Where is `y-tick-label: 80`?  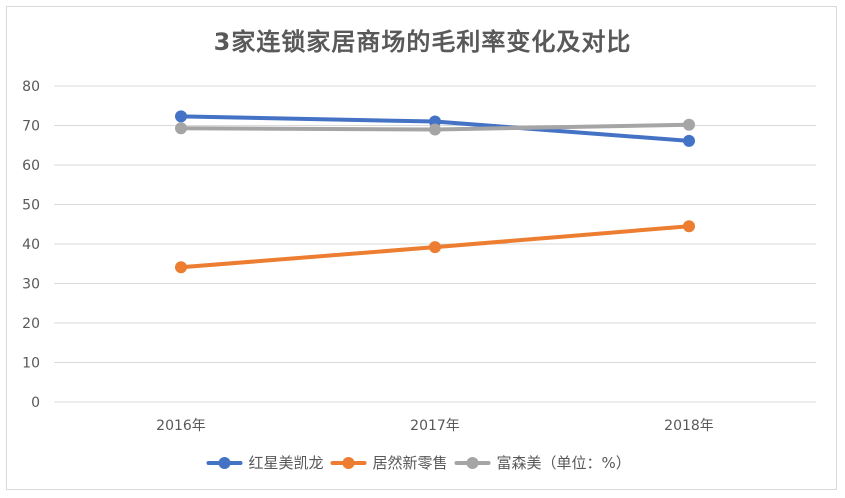 y-tick-label: 80 is located at coordinates (31, 87).